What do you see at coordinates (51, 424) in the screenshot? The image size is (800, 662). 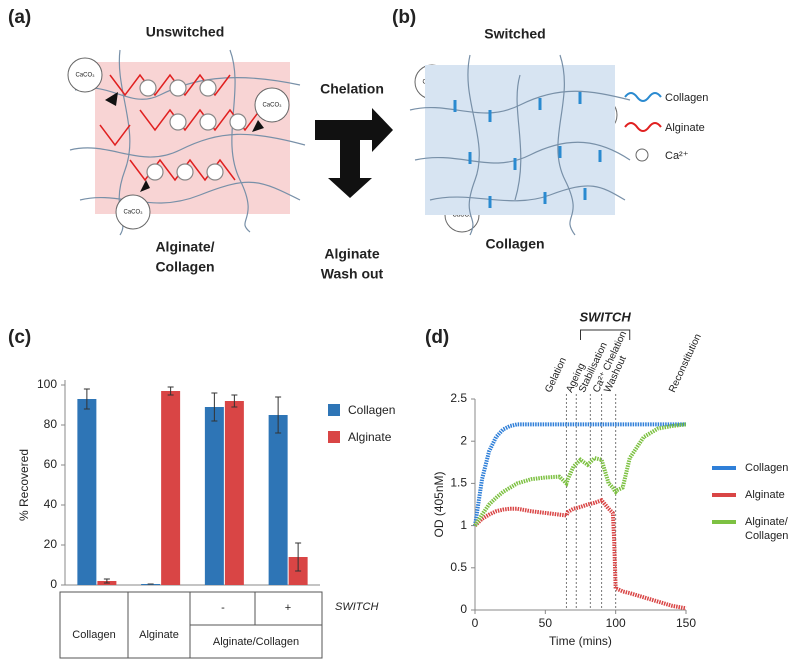 I see `y-tick-label: 80` at bounding box center [51, 424].